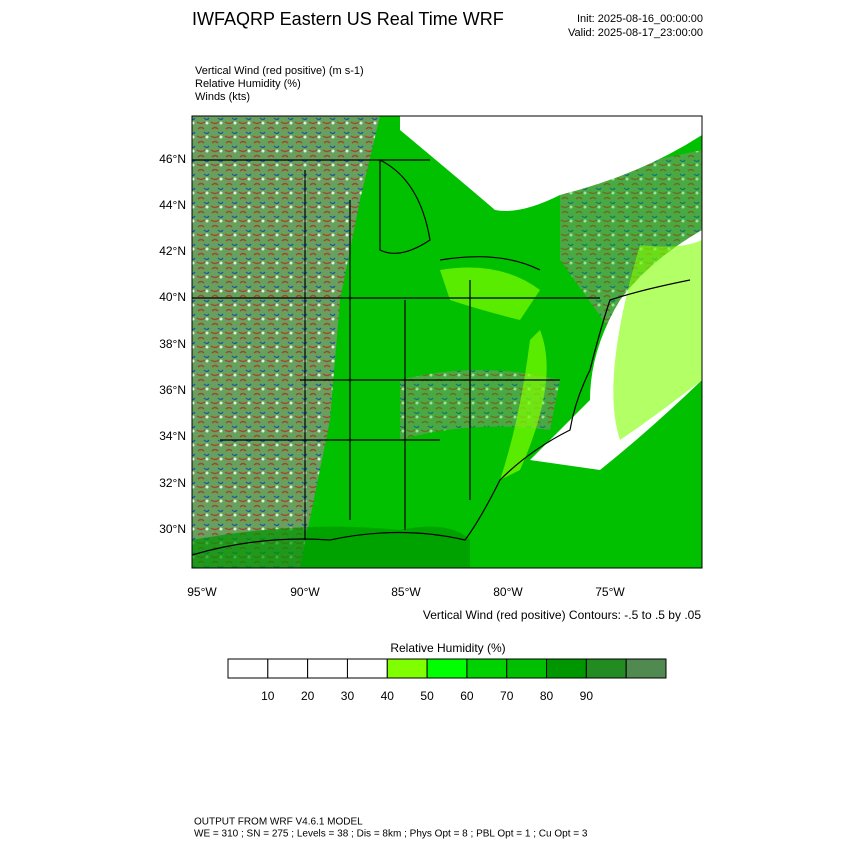  What do you see at coordinates (547, 696) in the screenshot?
I see `colorbar-label: 80` at bounding box center [547, 696].